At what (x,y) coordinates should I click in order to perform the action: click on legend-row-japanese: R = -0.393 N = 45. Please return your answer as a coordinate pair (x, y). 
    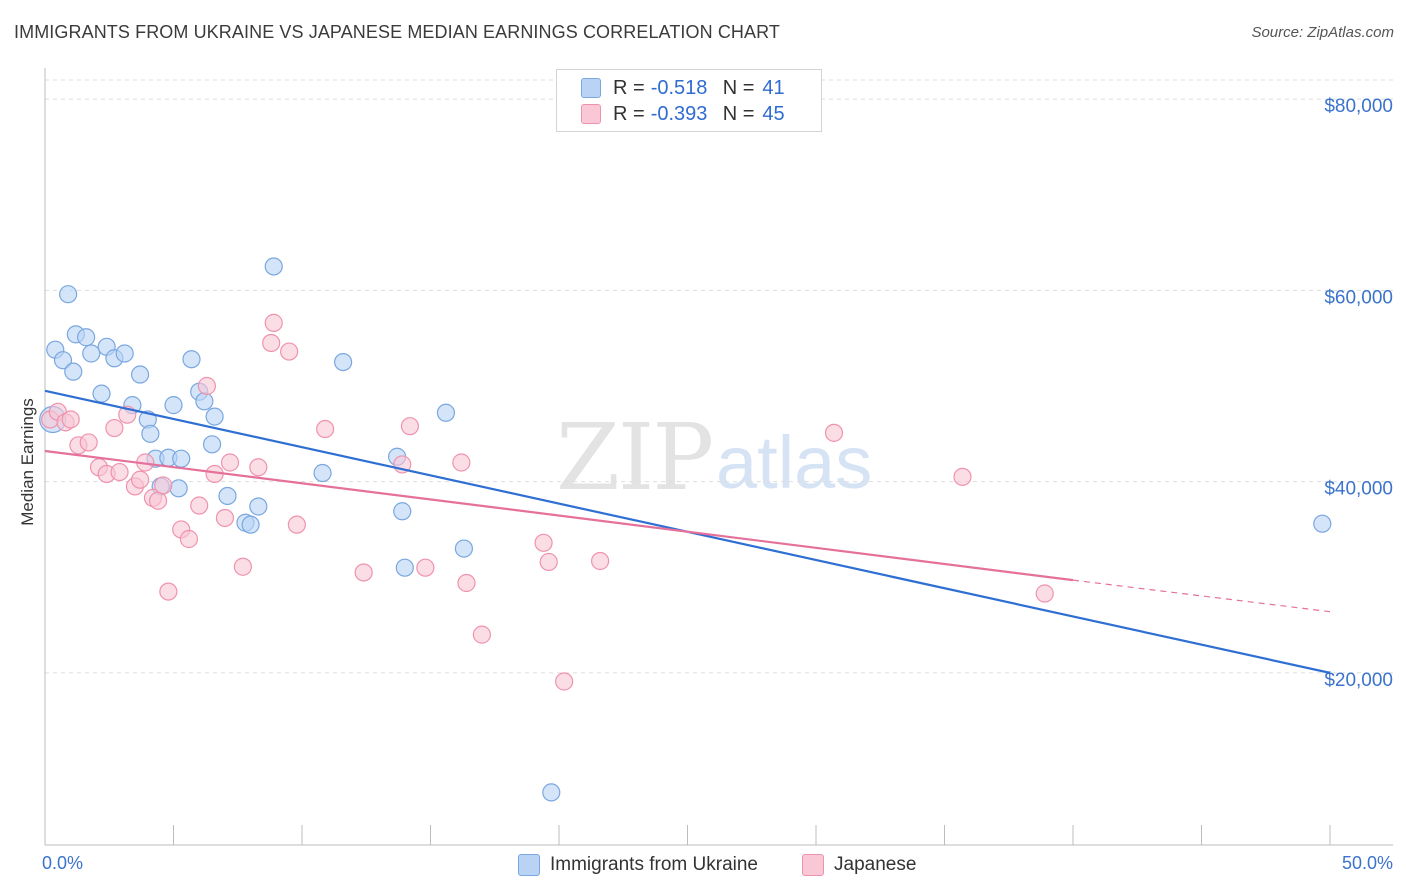
    Looking at the image, I should click on (683, 114).